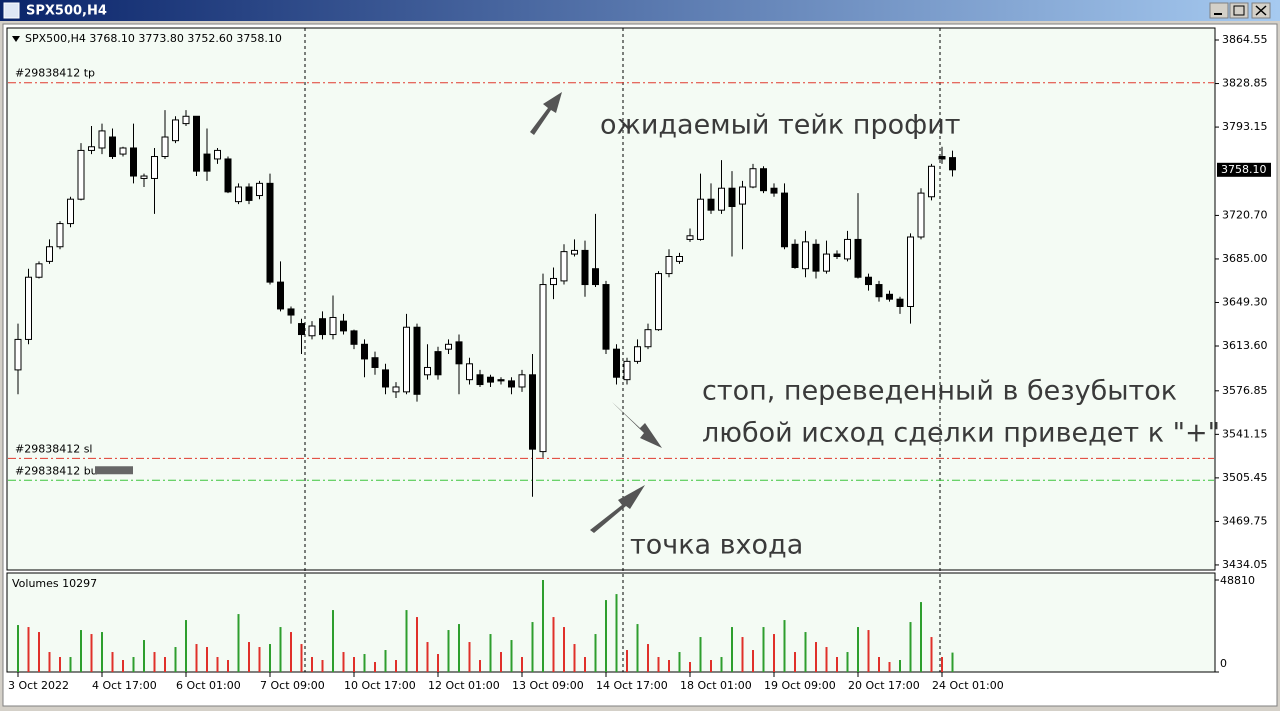 Image resolution: width=1280 pixels, height=711 pixels. Describe the element at coordinates (1245, 301) in the screenshot. I see `y-tick-label: 3649.30` at that location.